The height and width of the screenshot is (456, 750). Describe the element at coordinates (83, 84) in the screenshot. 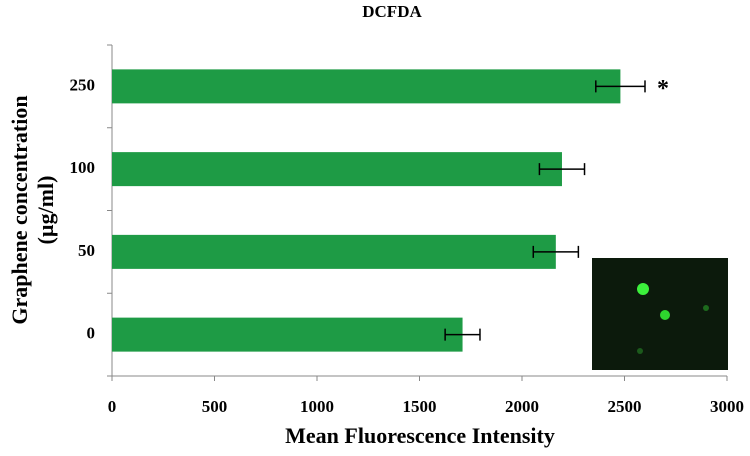

I see `y-tick-label: 250` at that location.